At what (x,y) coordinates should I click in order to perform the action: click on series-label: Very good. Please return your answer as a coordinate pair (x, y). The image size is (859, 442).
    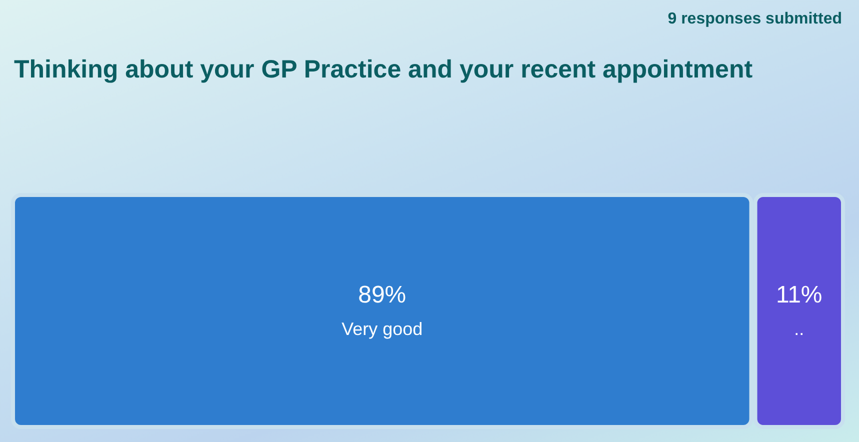
    Looking at the image, I should click on (382, 329).